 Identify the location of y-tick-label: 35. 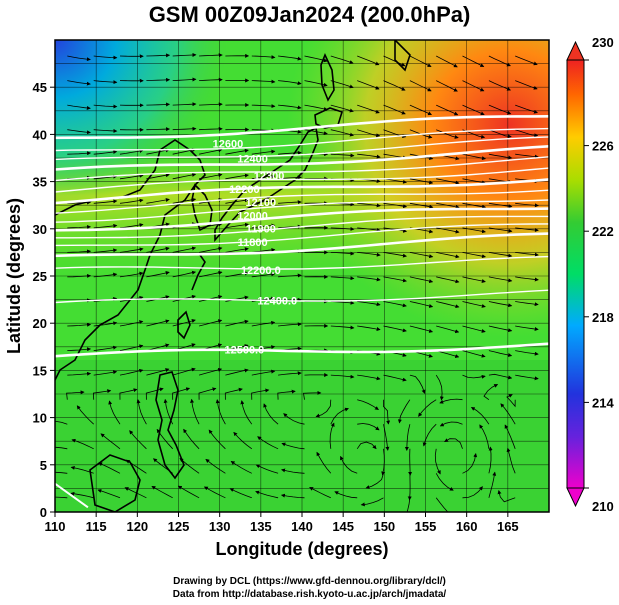
(40, 182).